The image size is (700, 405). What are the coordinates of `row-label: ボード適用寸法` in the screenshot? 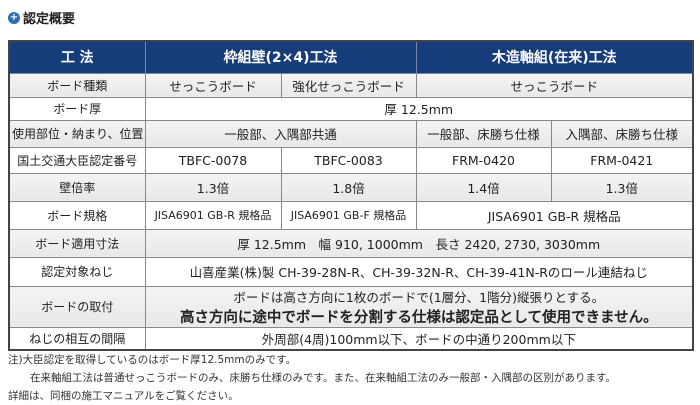 It's located at (77, 243).